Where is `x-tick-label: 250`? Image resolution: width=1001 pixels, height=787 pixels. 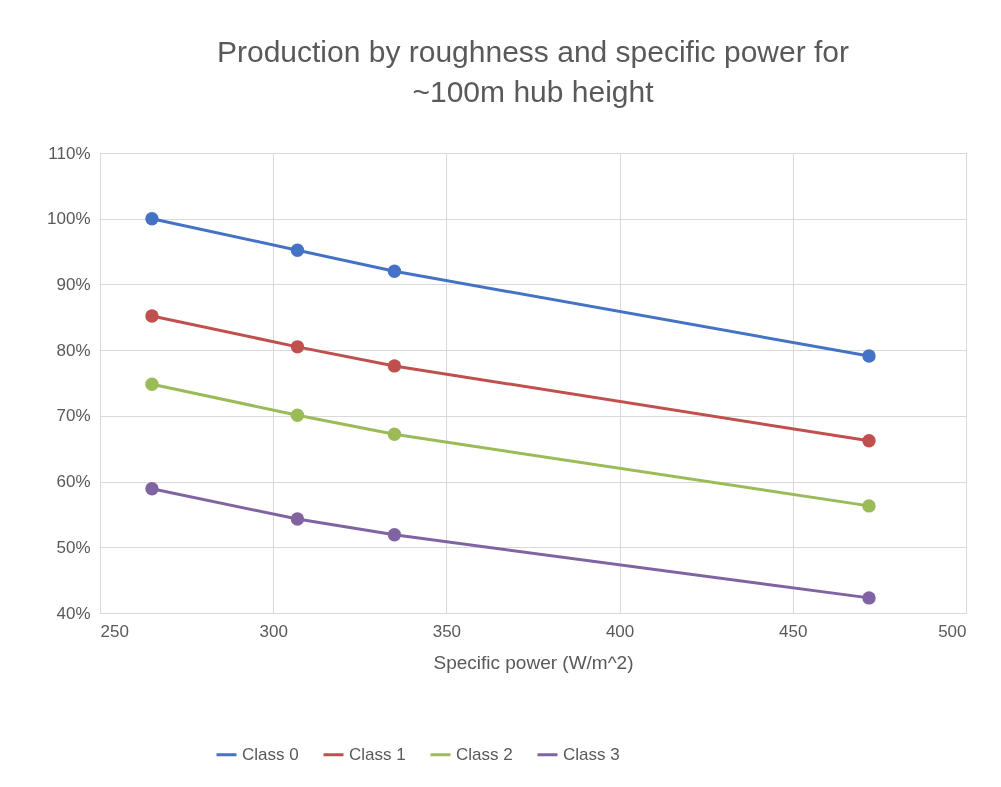 x-tick-label: 250 is located at coordinates (114, 631).